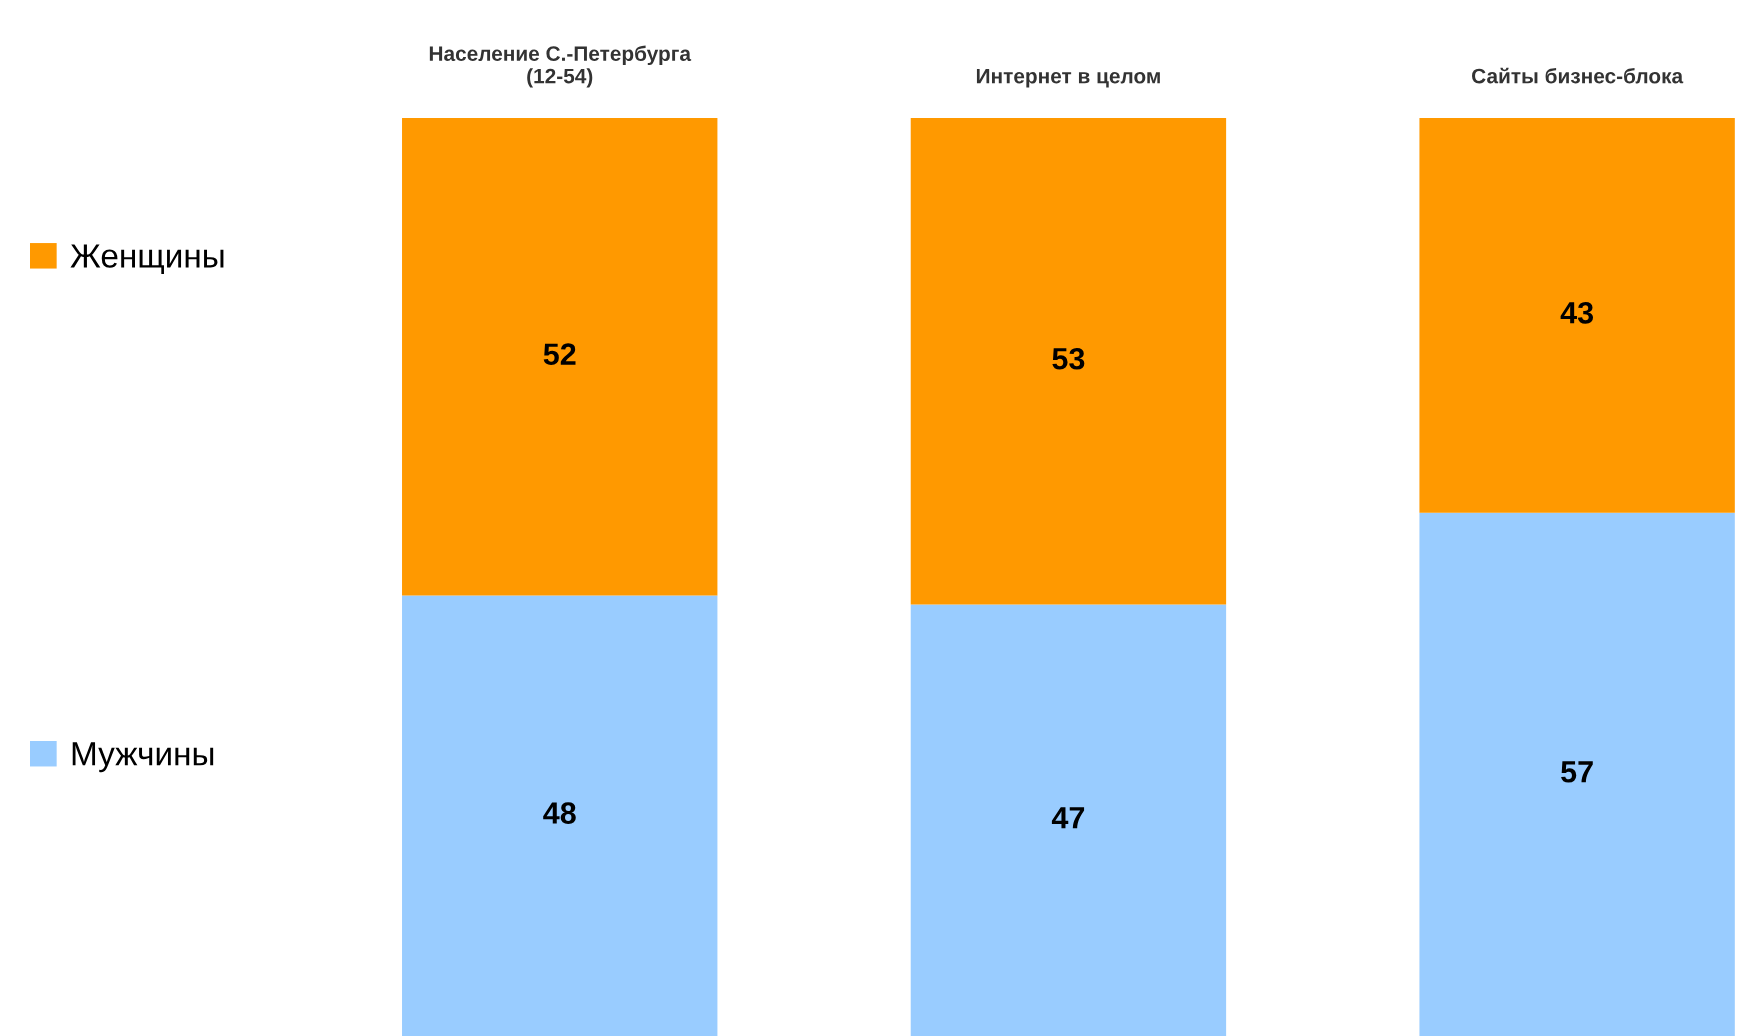 Image resolution: width=1745 pixels, height=1036 pixels. What do you see at coordinates (1068, 78) in the screenshot?
I see `x-tick-label: Интернет в целом` at bounding box center [1068, 78].